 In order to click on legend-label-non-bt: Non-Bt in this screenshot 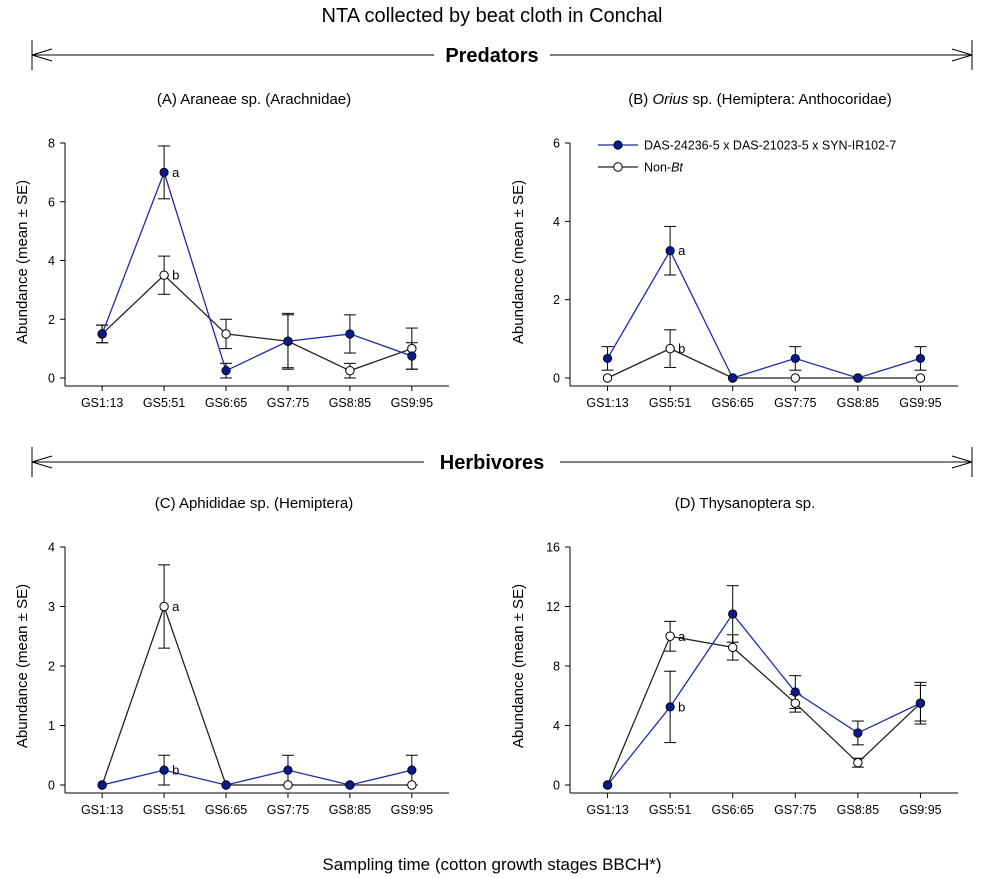, I will do `click(663, 168)`.